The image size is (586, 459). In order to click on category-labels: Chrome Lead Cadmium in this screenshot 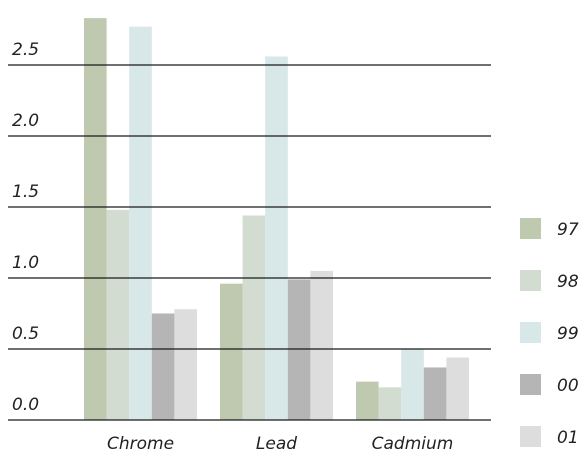, I will do `click(280, 444)`.